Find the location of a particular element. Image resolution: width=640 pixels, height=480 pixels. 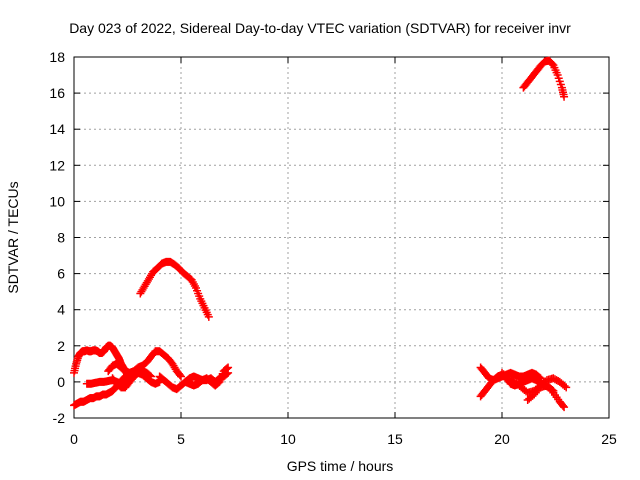

series-arc-l is located at coordinates (546, 396).